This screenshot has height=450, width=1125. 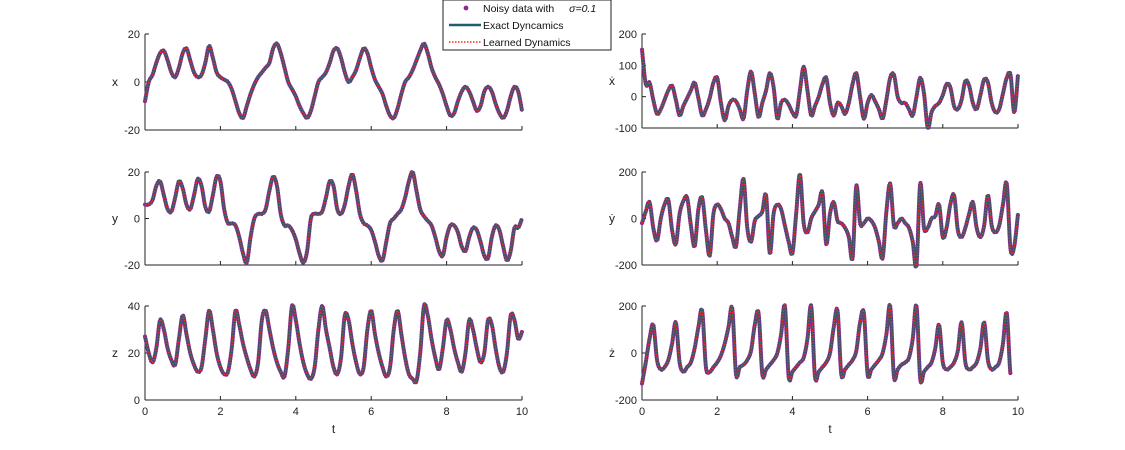 What do you see at coordinates (717, 412) in the screenshot?
I see `x-tick-label-zdot: 2` at bounding box center [717, 412].